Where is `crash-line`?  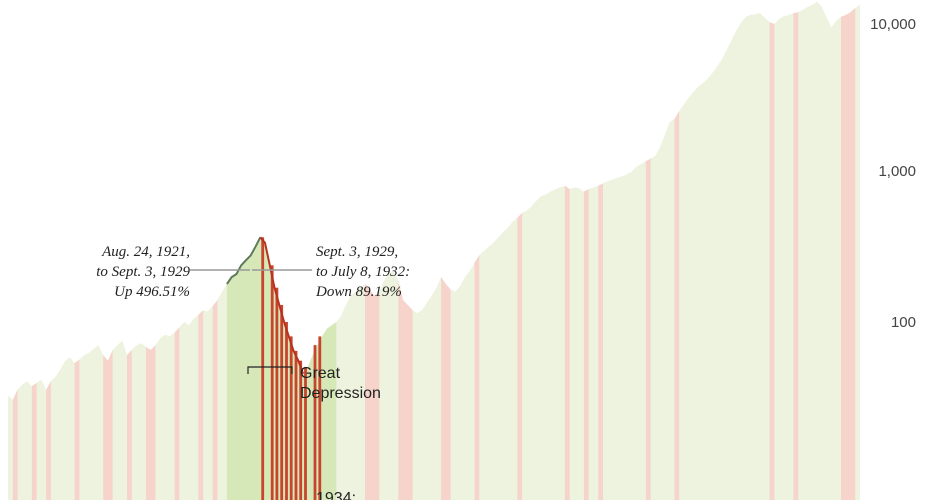
crash-line is located at coordinates (282, 305).